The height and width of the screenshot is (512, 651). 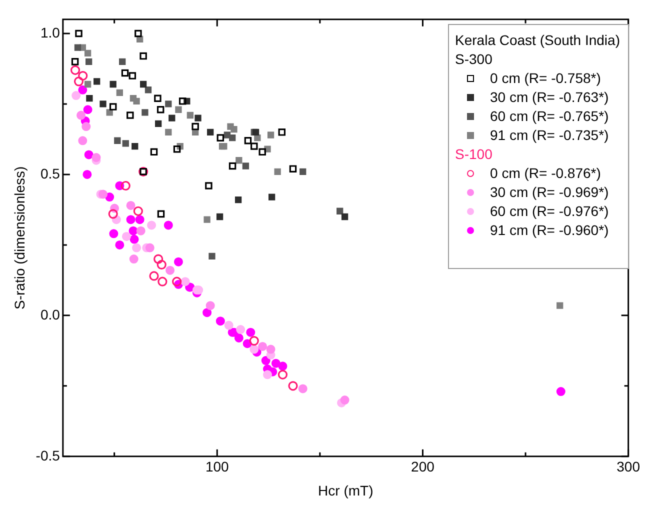 What do you see at coordinates (19, 238) in the screenshot?
I see `y-axis-title: S-ratio (dimensionless)` at bounding box center [19, 238].